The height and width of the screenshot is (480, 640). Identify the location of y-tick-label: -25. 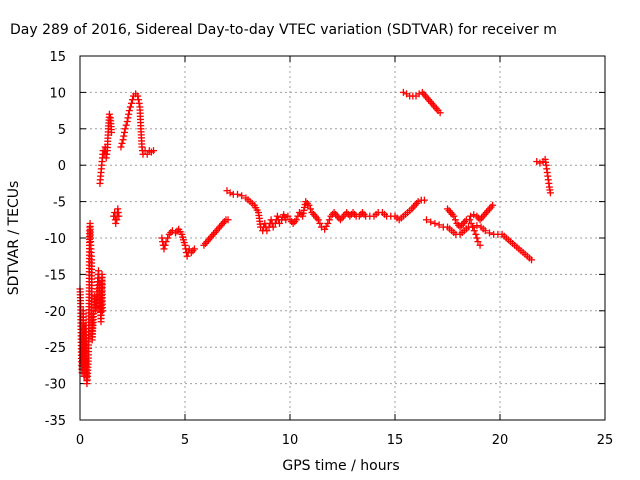
(55, 348).